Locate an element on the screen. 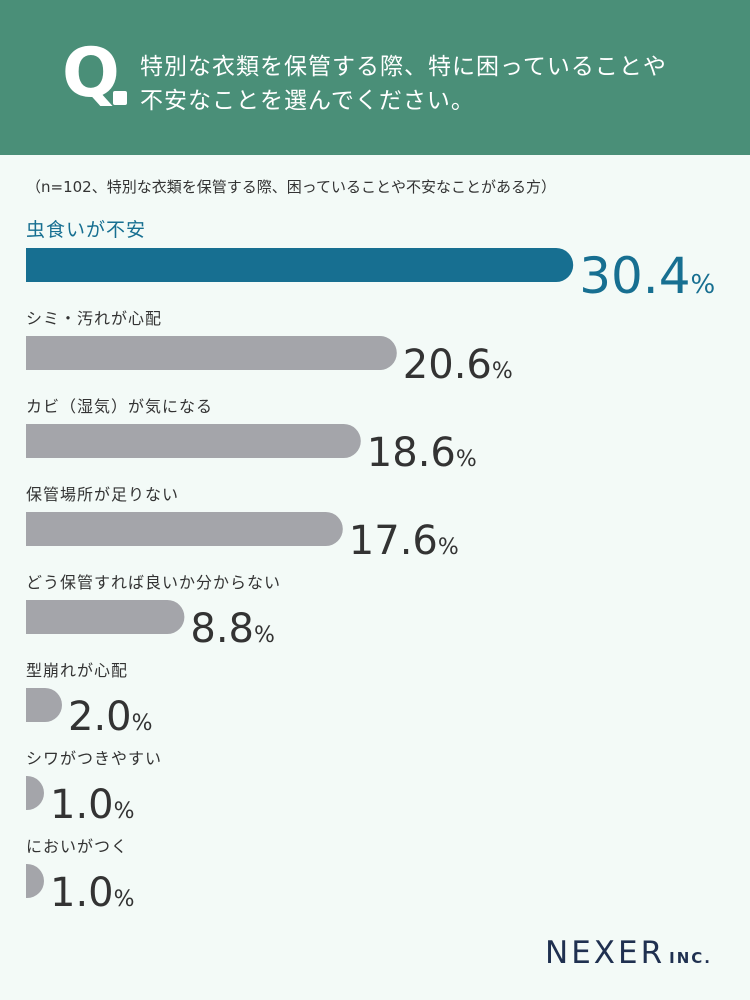 Image resolution: width=750 pixels, height=1000 pixels. category-label: シワがつきやすい is located at coordinates (94, 758).